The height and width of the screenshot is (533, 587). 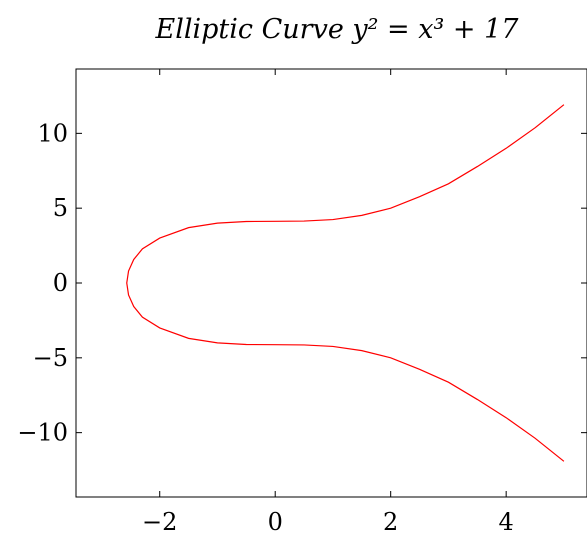 I want to click on x-tick-label: 0, so click(x=275, y=520).